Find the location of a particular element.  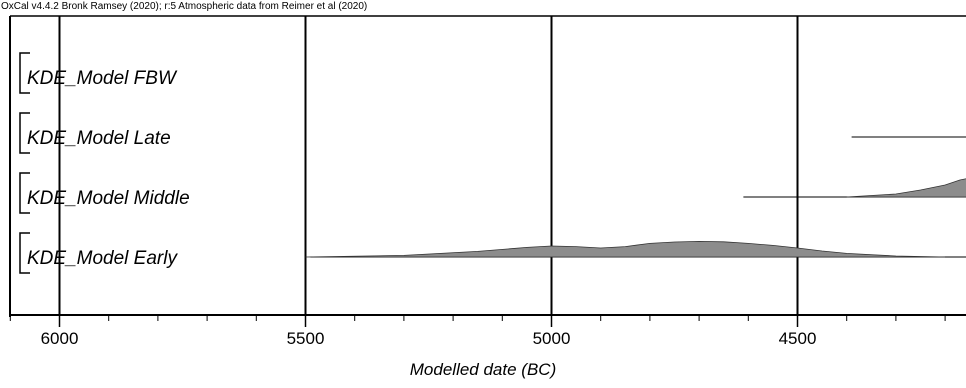

x-tick-label: 5500 is located at coordinates (306, 338).